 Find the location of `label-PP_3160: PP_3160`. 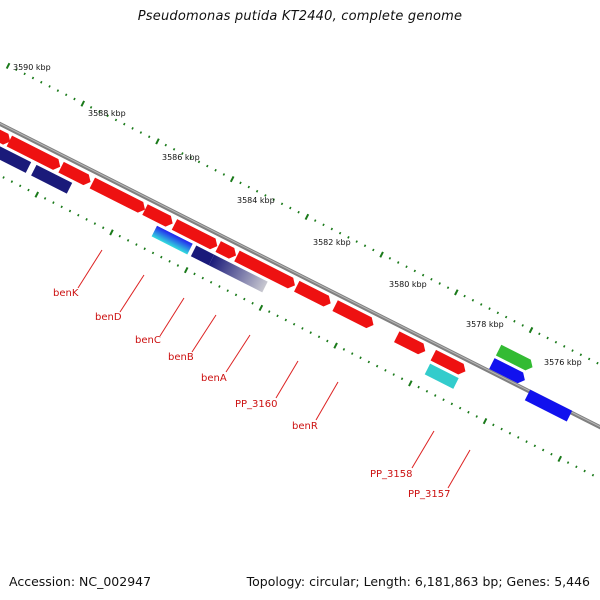

label-PP_3160: PP_3160 is located at coordinates (256, 404).